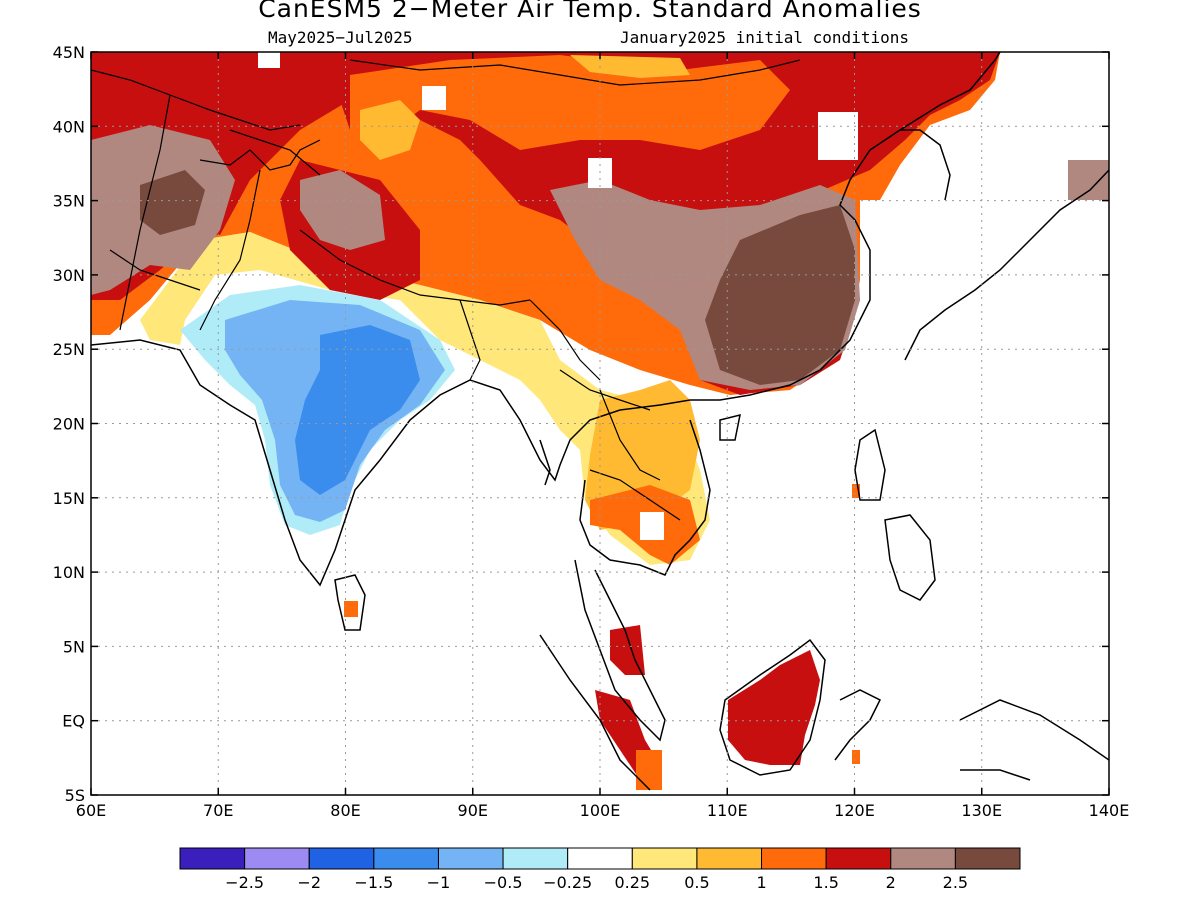  I want to click on colorbar-label: −0.5, so click(503, 882).